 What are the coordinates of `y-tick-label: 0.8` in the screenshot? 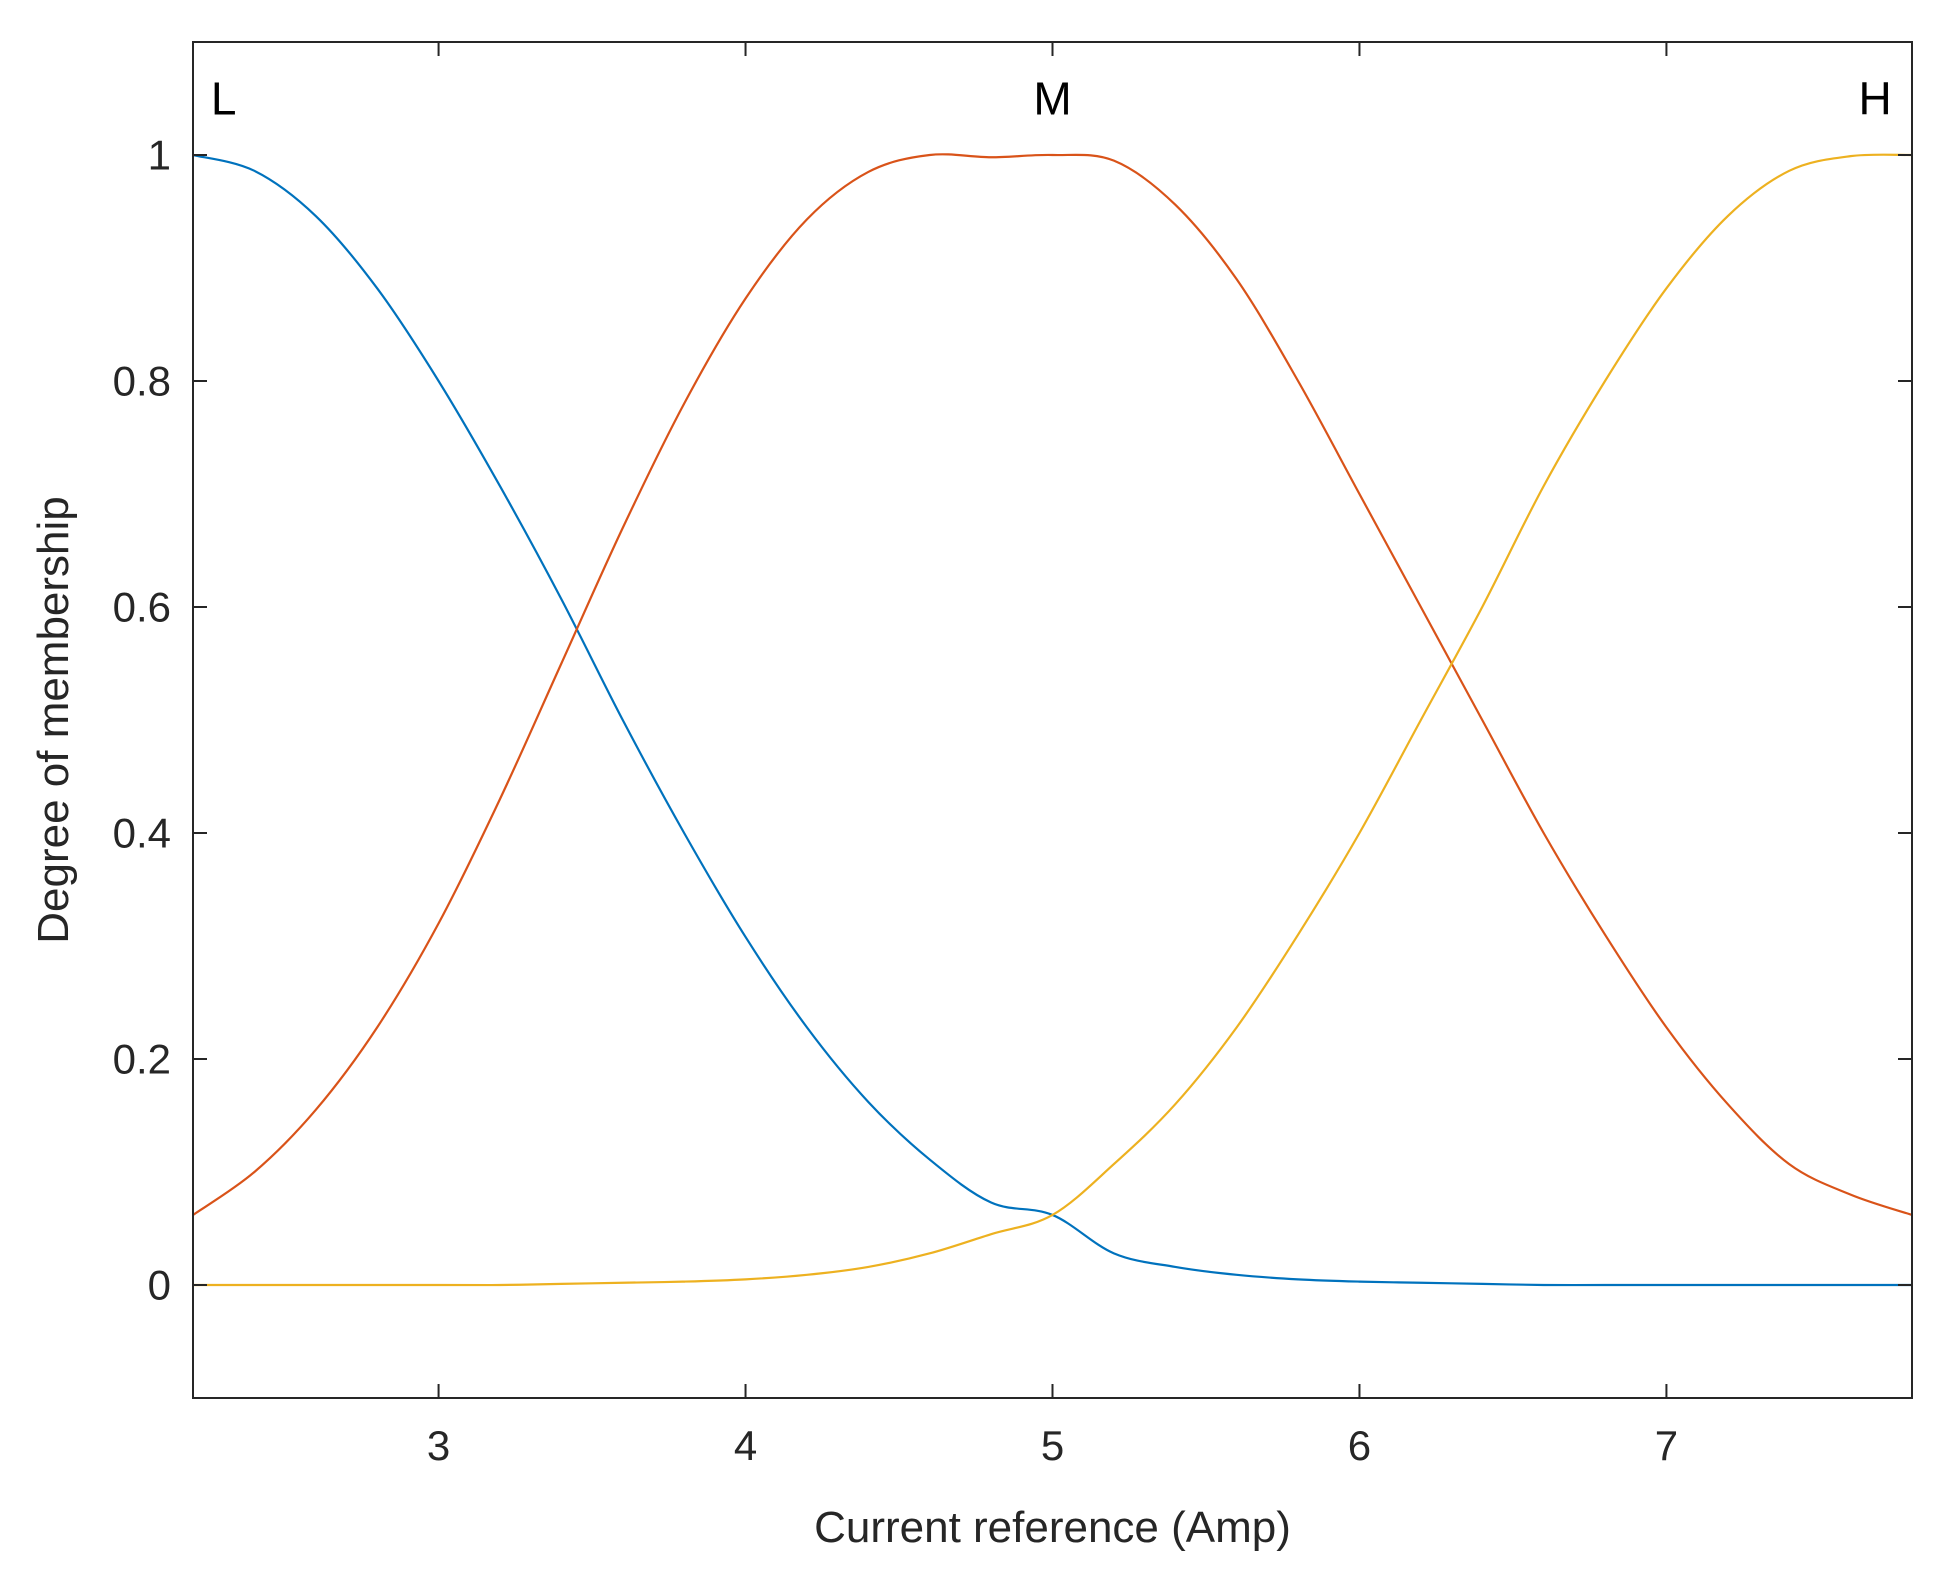 It's located at (142, 381).